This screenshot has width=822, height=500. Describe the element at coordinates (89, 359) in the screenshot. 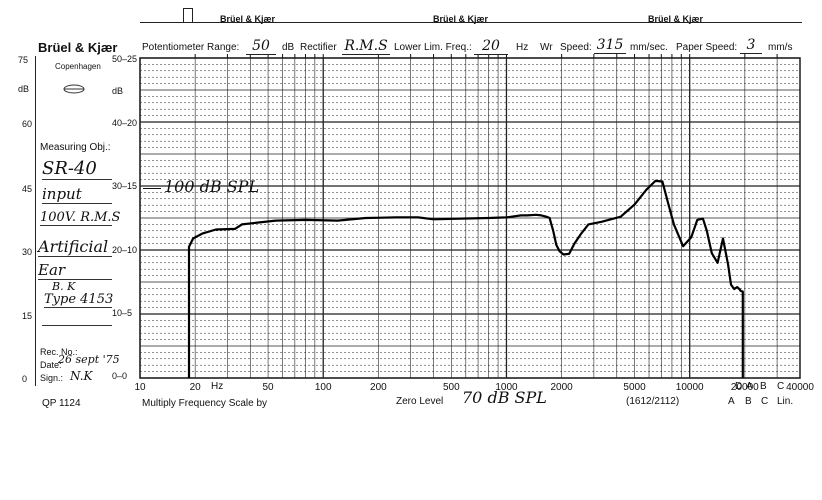

I see `date-value: 26 sept '75` at that location.